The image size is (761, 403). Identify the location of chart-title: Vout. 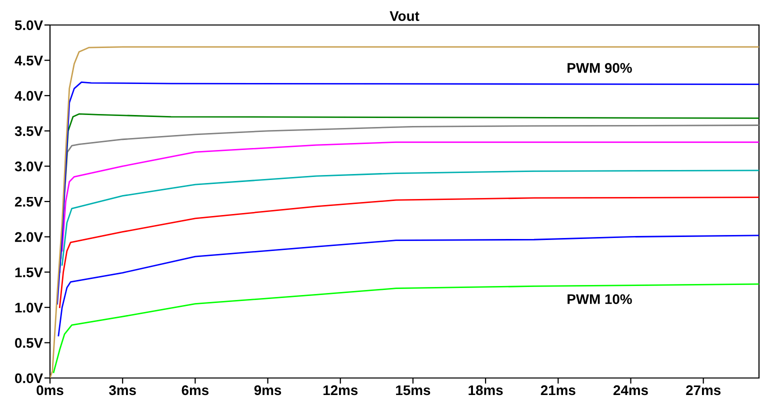
(405, 16).